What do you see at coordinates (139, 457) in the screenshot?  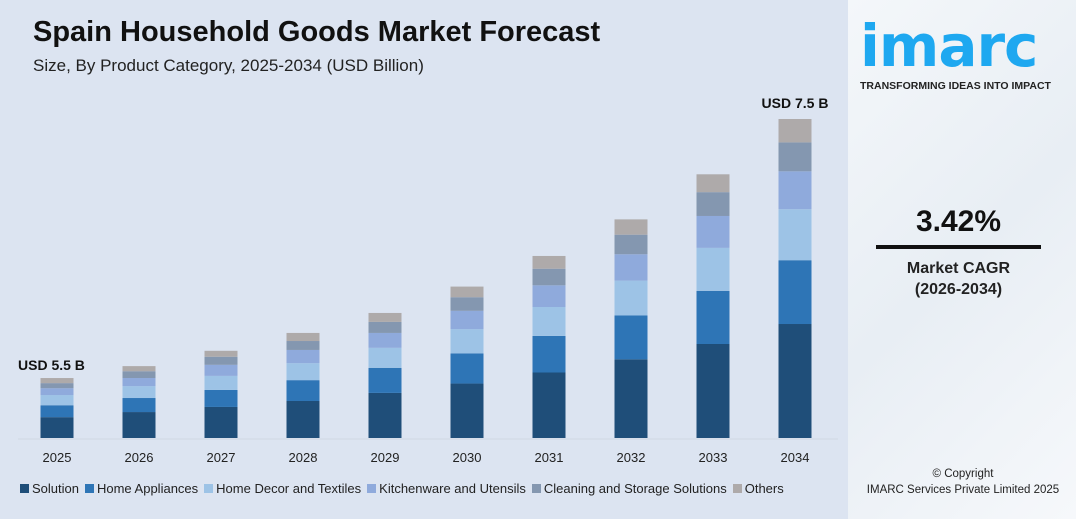 I see `x-tick-label: 2026` at bounding box center [139, 457].